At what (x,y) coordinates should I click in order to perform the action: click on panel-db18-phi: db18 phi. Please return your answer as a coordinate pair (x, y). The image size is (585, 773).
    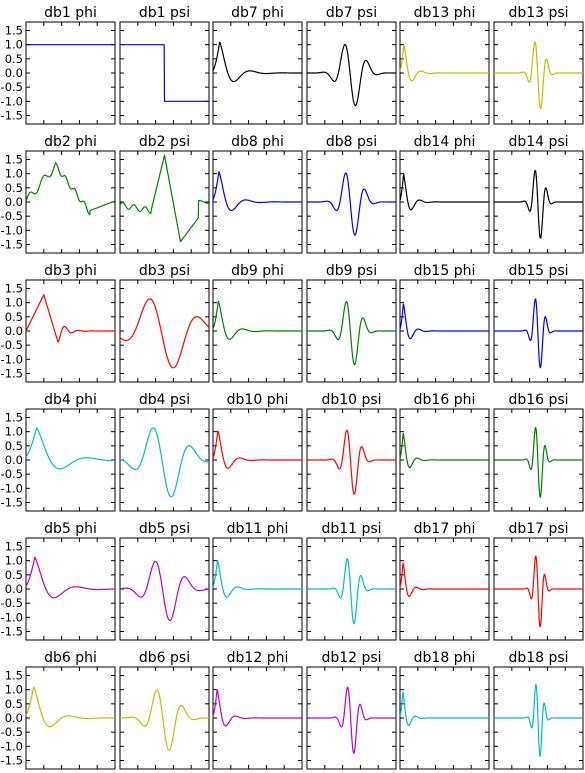
    Looking at the image, I should click on (444, 710).